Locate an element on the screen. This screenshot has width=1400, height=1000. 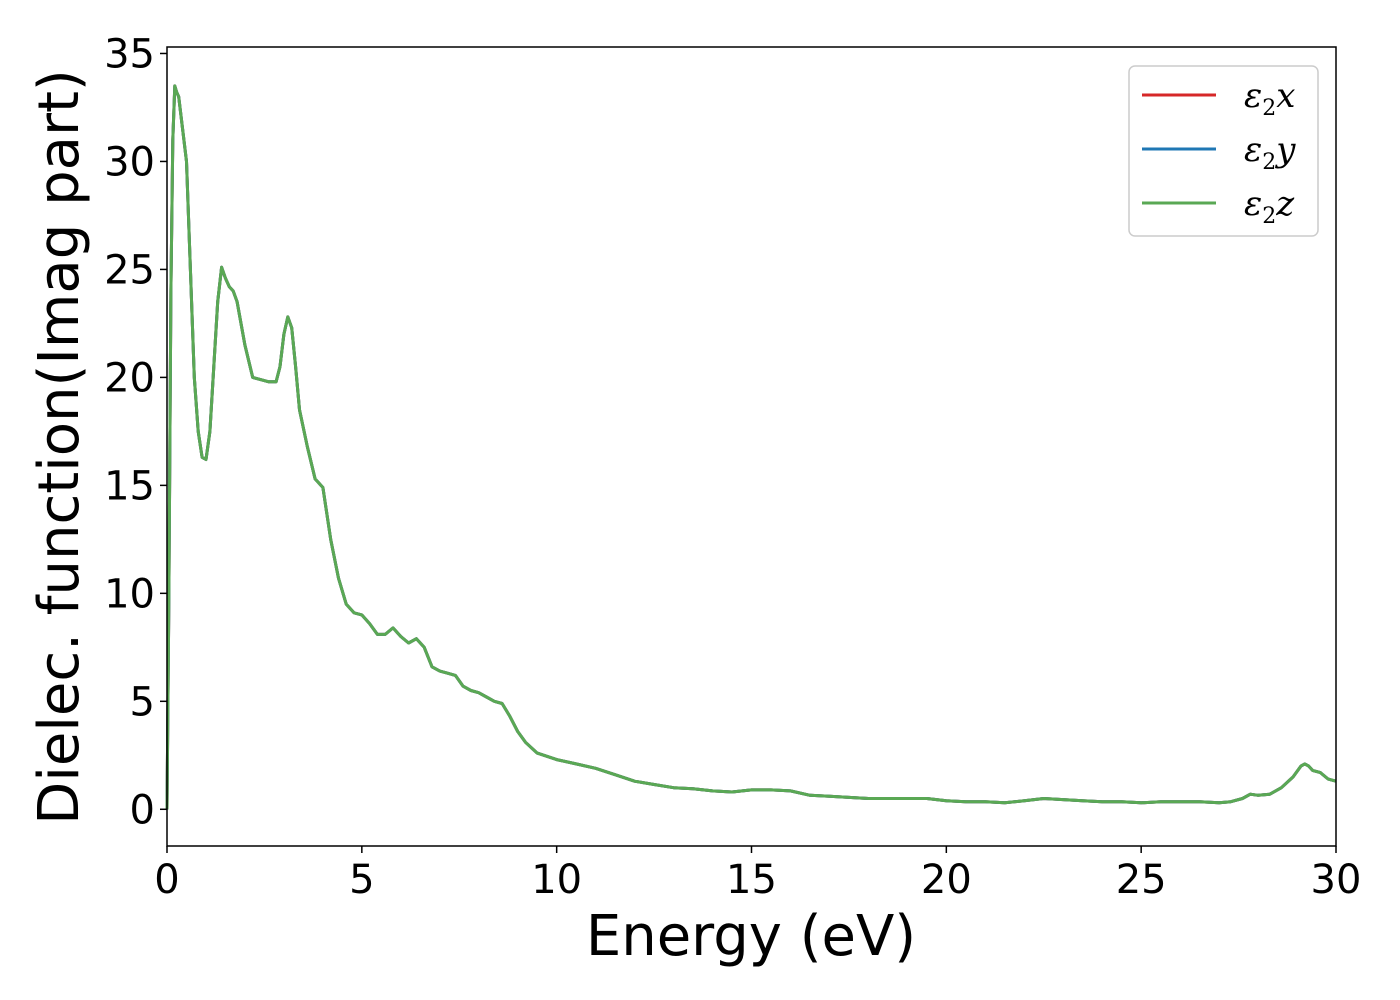
y-tick-label: 5 is located at coordinates (142, 702).